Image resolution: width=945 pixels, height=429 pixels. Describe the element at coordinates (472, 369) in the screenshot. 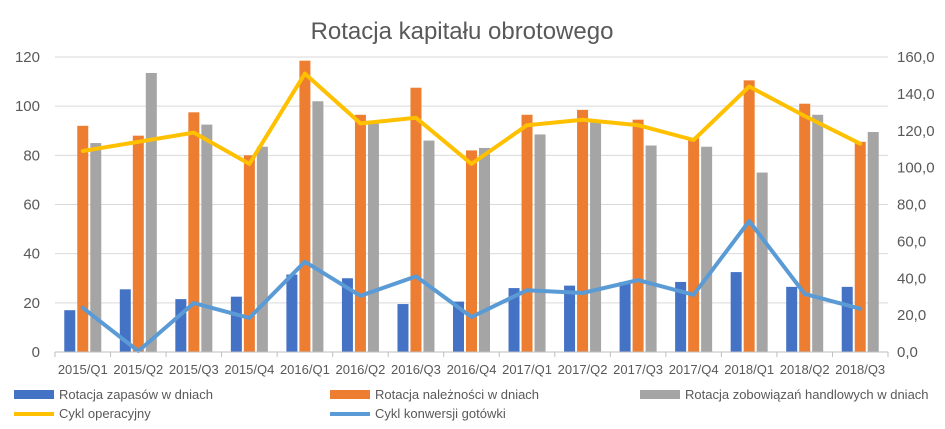

I see `x-category-label: 2016/Q4` at that location.